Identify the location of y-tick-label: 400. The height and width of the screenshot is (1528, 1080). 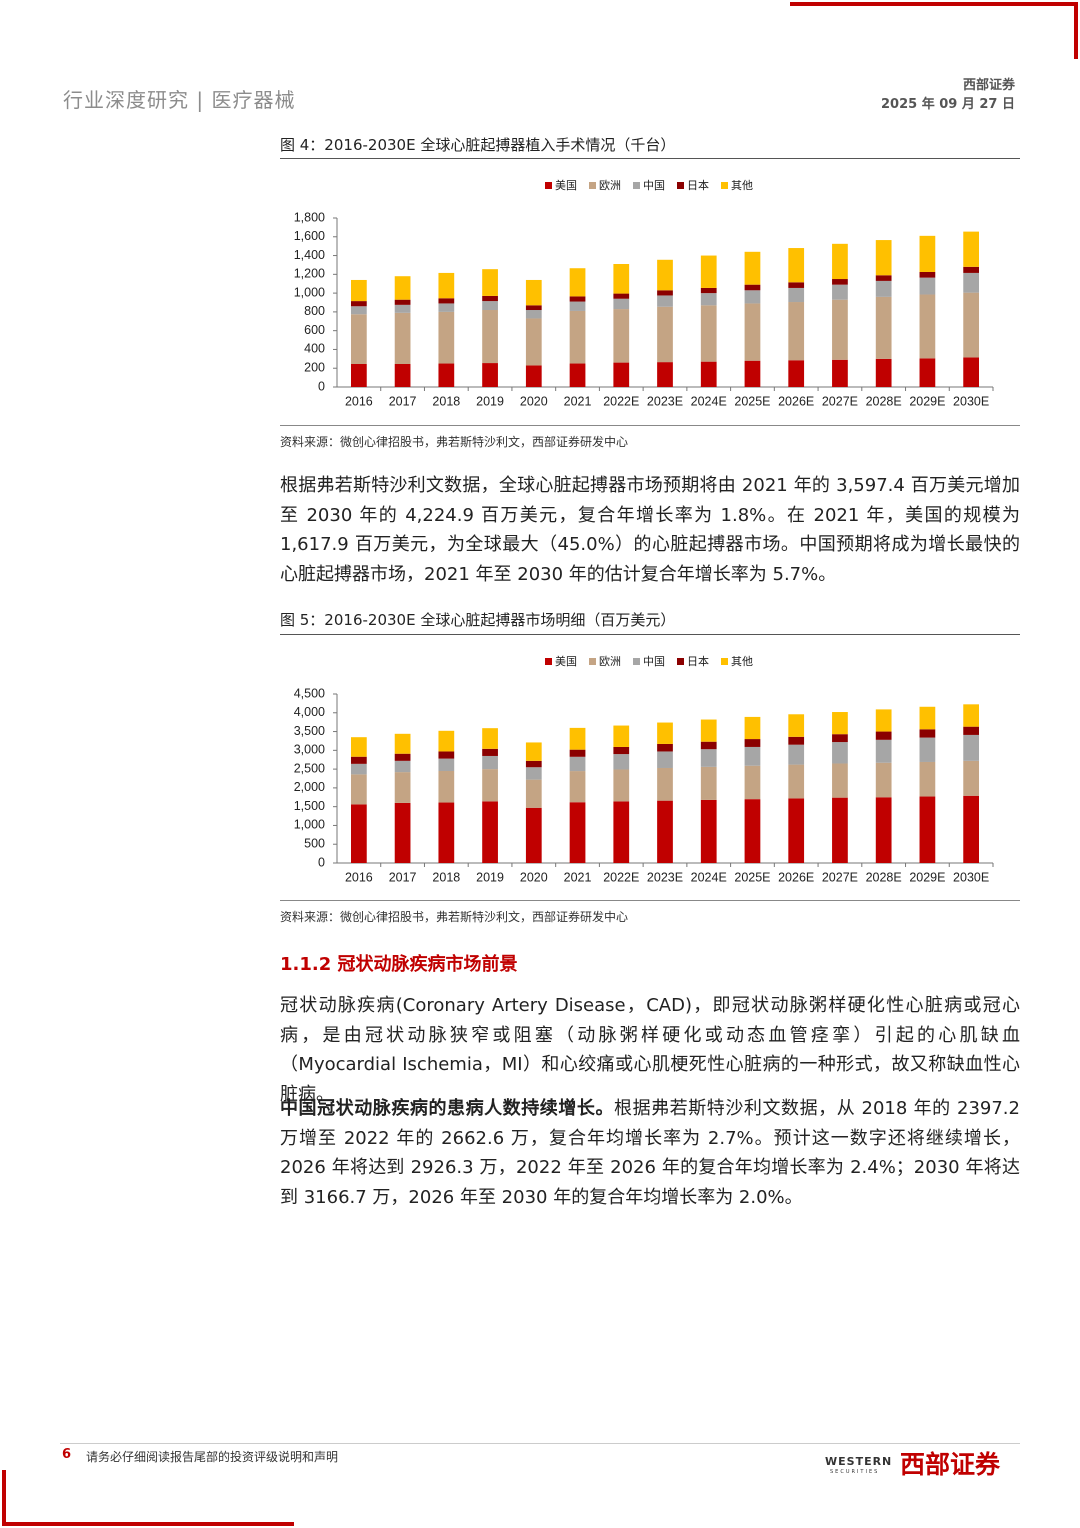
(314, 349).